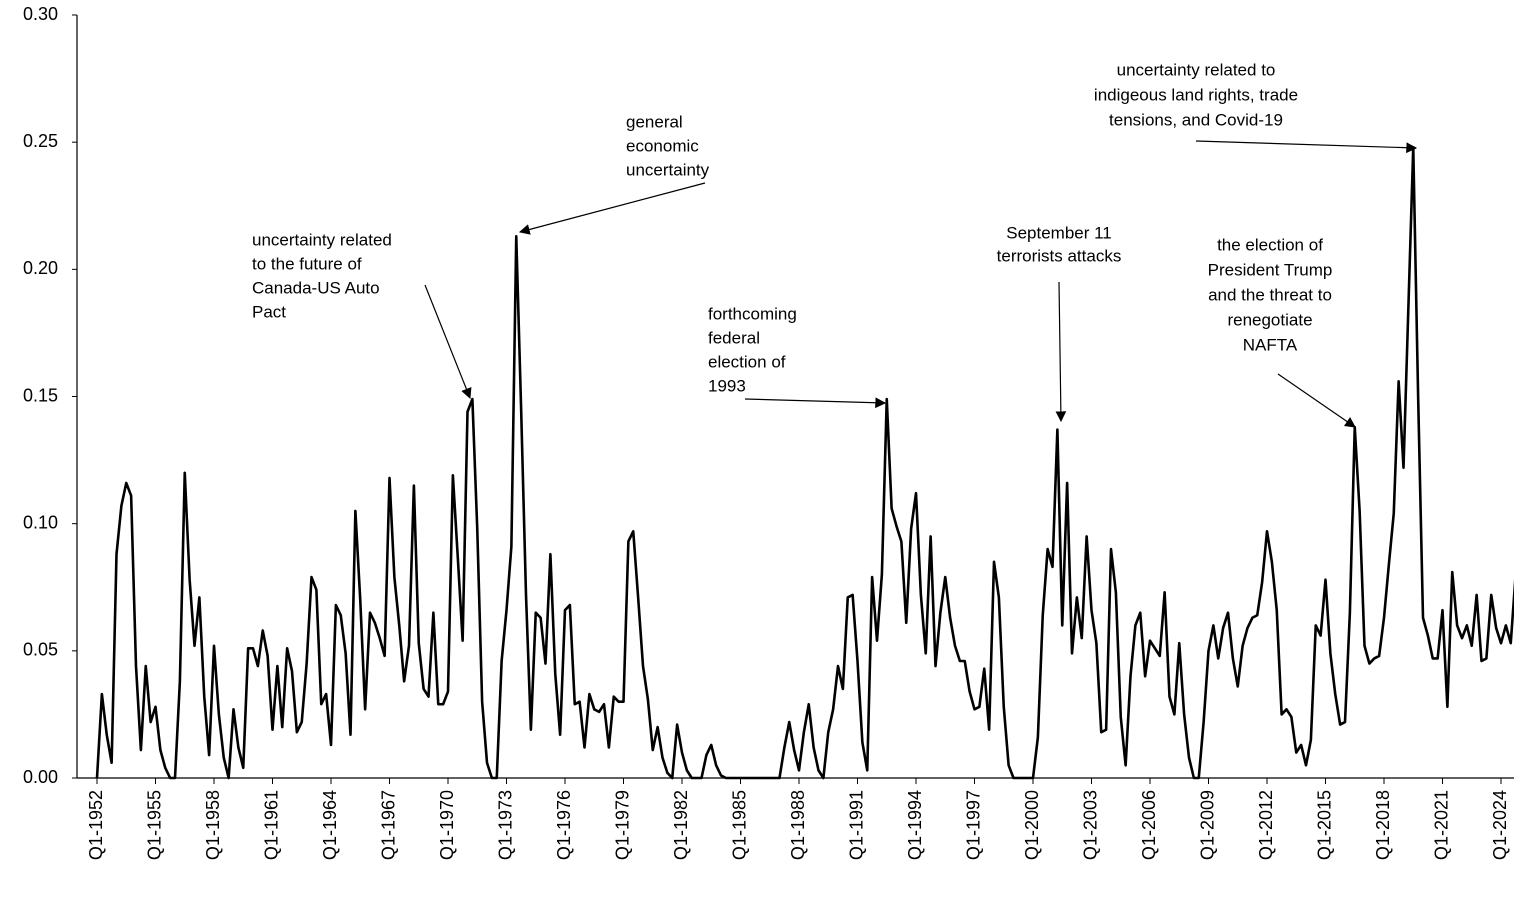 This screenshot has width=1514, height=906. Describe the element at coordinates (1270, 244) in the screenshot. I see `annotation: the election of` at that location.